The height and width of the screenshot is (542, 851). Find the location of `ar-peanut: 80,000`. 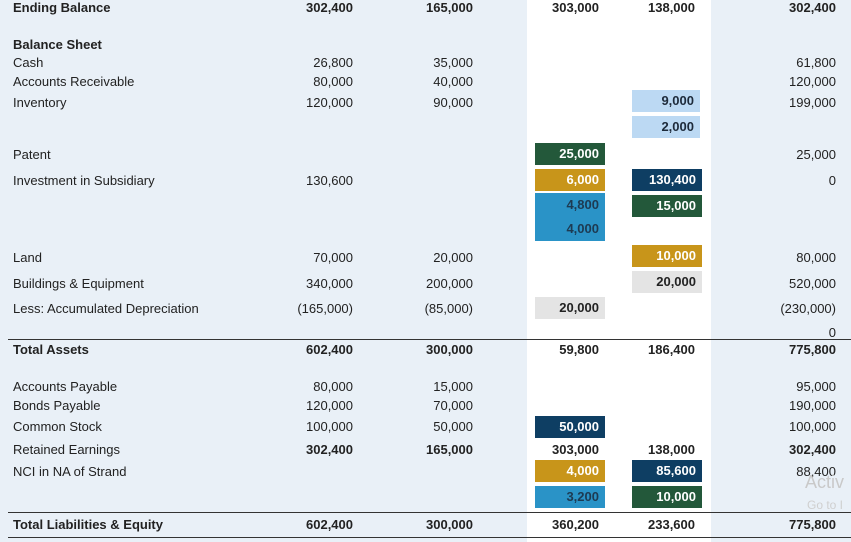

ar-peanut: 80,000 is located at coordinates (333, 81).